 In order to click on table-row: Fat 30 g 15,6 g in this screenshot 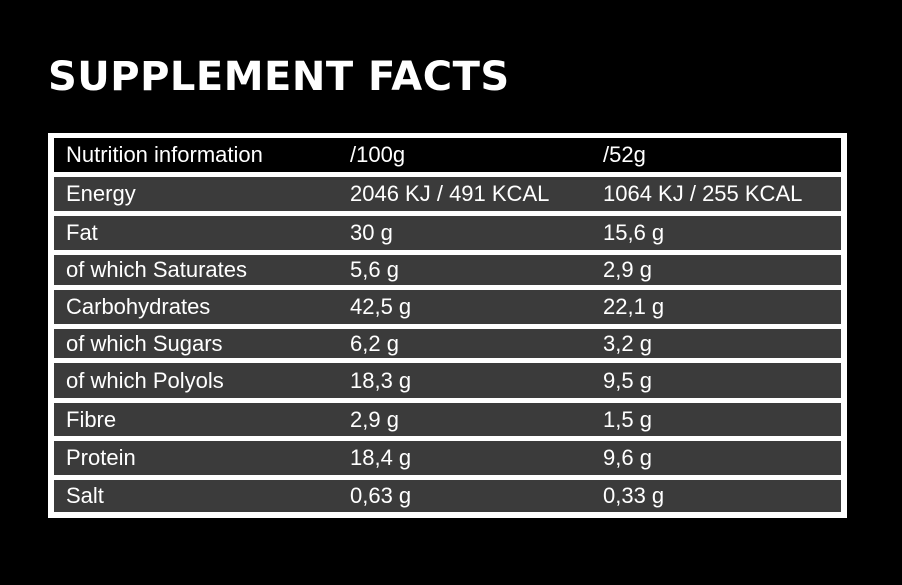, I will do `click(447, 233)`.